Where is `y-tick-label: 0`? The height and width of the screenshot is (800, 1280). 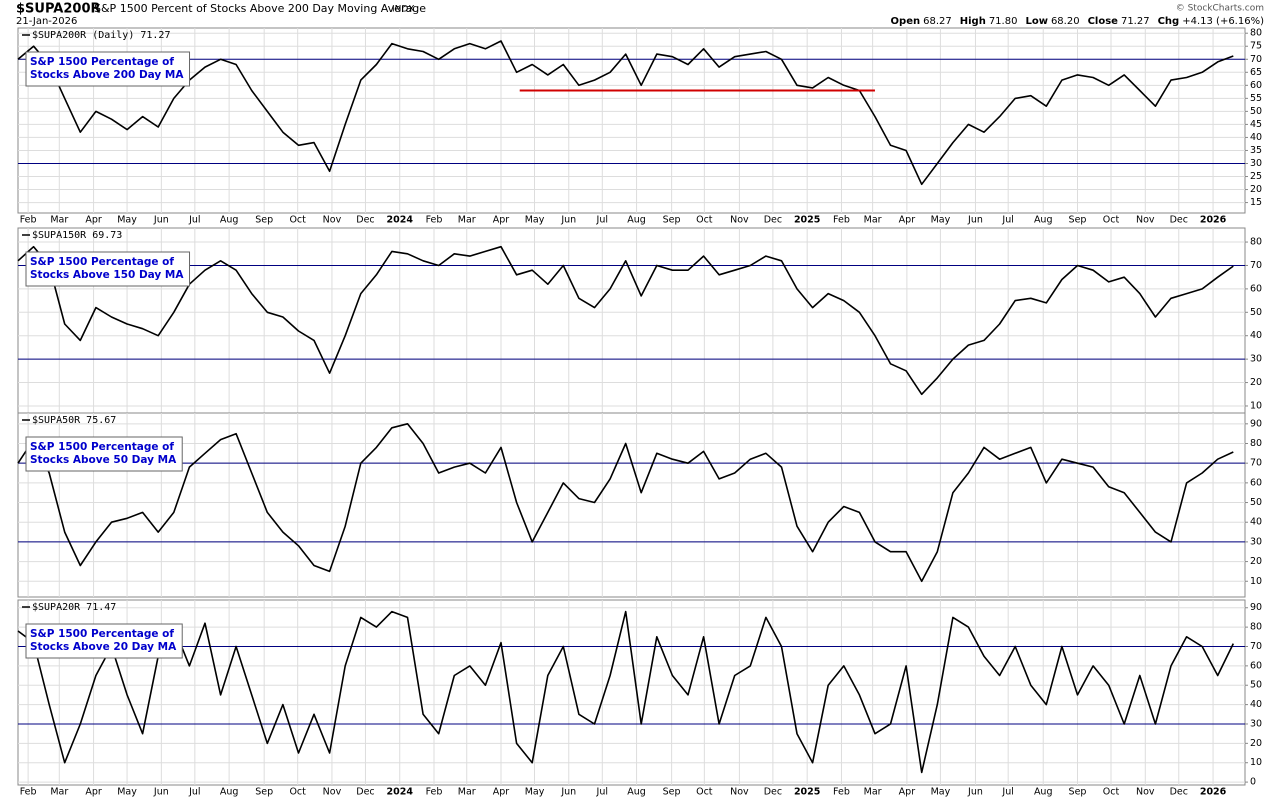
y-tick-label: 0 is located at coordinates (1253, 782).